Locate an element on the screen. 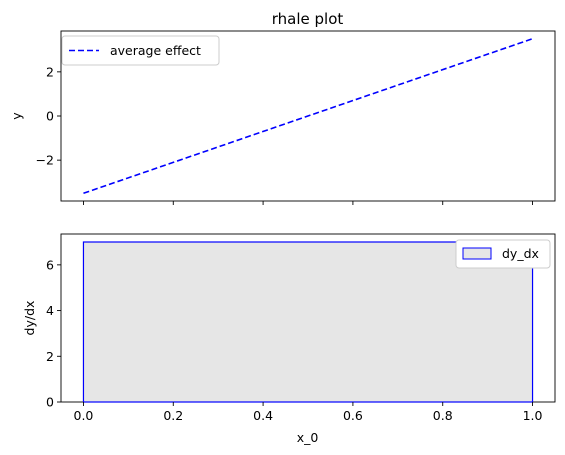  bottom-y-tick-label: 6 is located at coordinates (50, 264).